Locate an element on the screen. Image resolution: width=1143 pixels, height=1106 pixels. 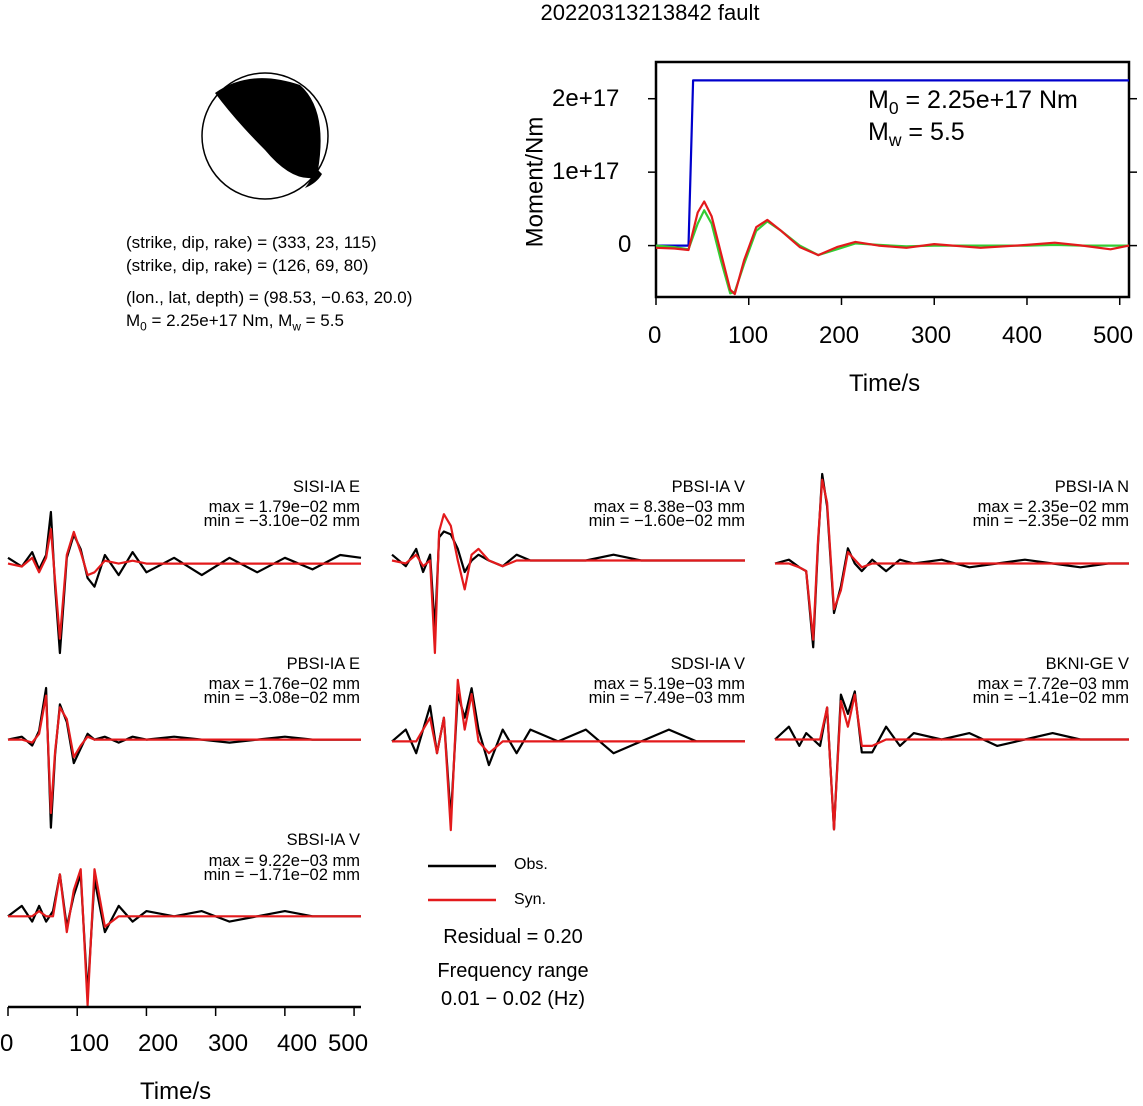
legend-freq-title: Frequency range is located at coordinates (513, 971).